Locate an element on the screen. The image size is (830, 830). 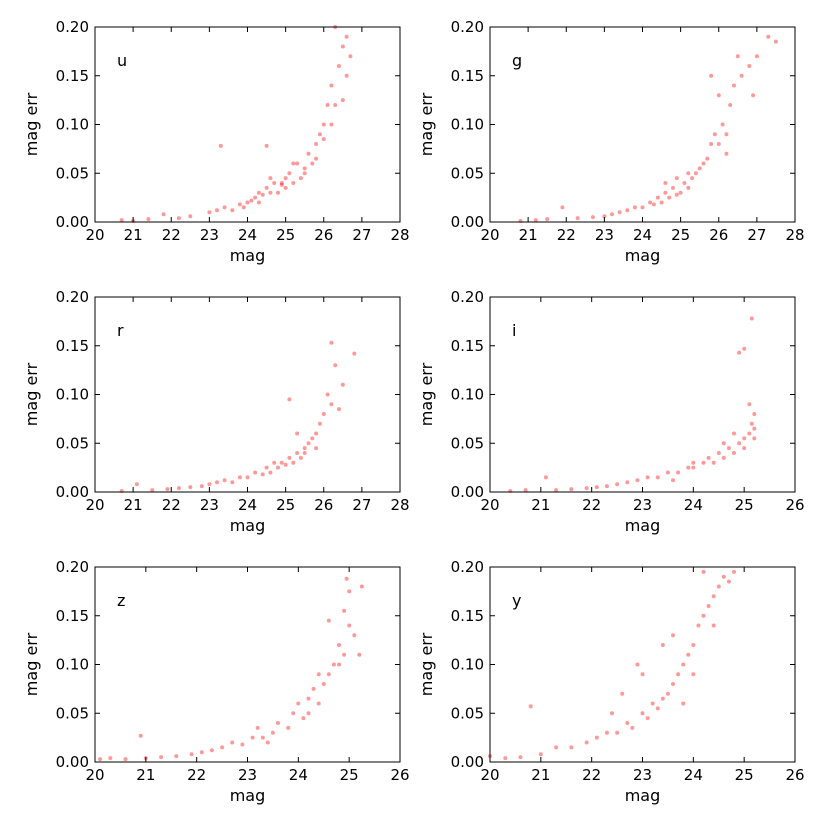
x-tick-label: 28 is located at coordinates (794, 235).